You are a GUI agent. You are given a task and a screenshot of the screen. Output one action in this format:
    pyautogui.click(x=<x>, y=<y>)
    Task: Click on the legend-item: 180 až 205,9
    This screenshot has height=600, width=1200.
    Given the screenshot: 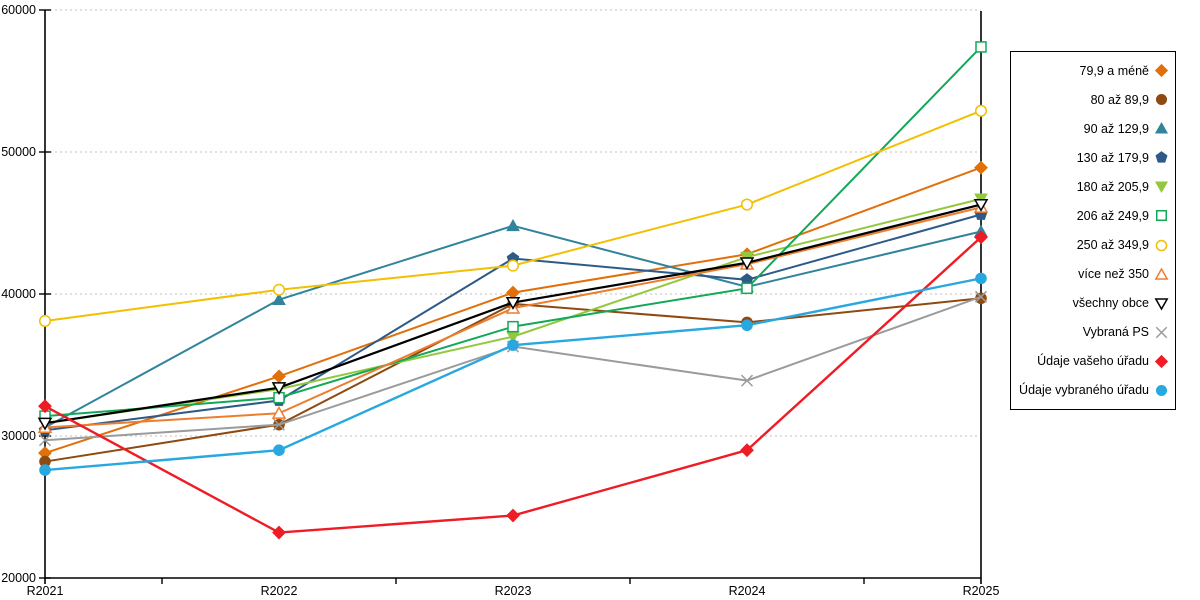 What is the action you would take?
    pyautogui.click(x=1093, y=186)
    